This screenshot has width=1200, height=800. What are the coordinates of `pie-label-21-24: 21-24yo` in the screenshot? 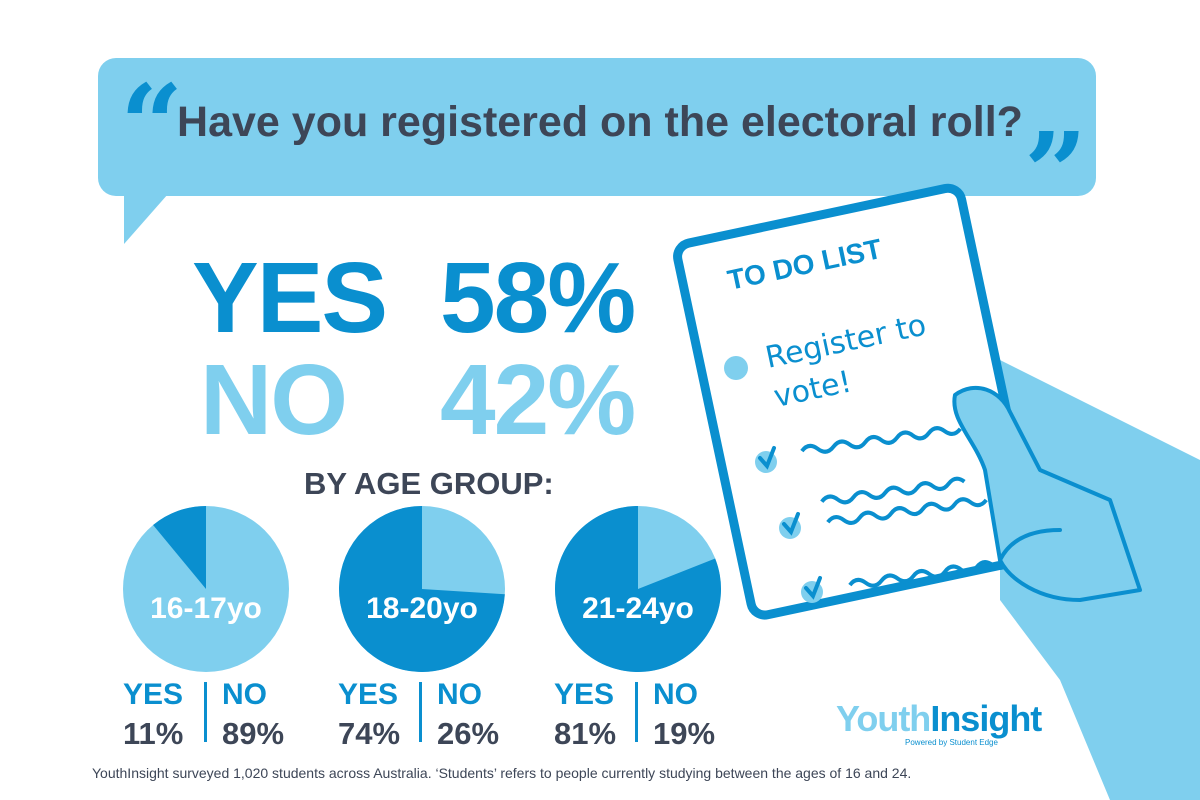 It's located at (638, 608).